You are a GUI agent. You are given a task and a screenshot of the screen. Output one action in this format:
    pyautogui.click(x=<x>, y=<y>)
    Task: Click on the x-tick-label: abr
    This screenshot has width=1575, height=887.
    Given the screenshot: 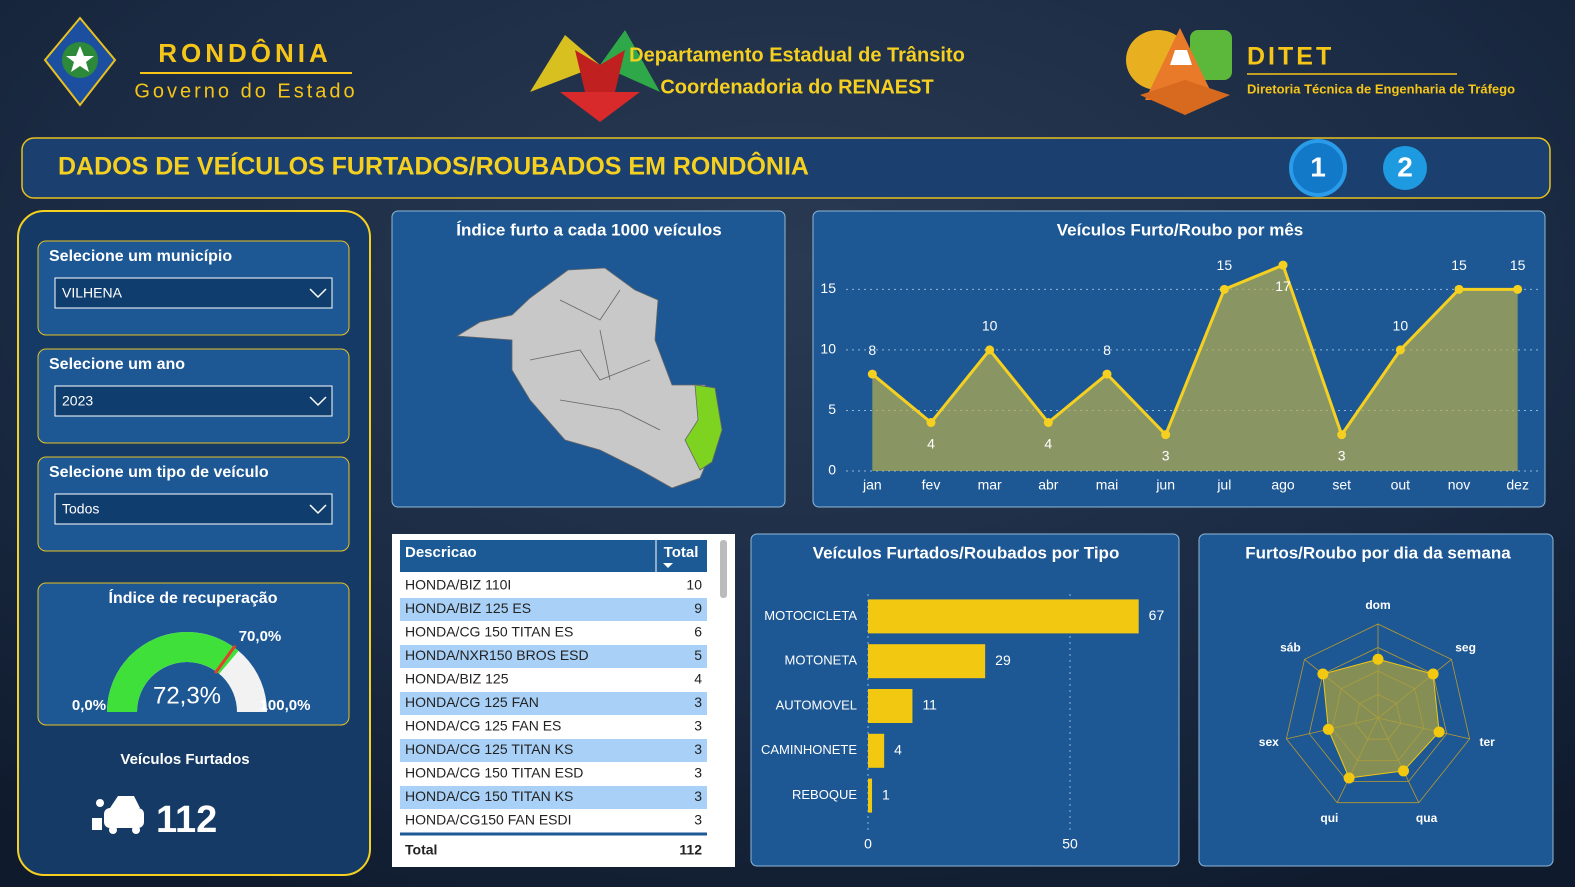 What is the action you would take?
    pyautogui.click(x=1048, y=485)
    